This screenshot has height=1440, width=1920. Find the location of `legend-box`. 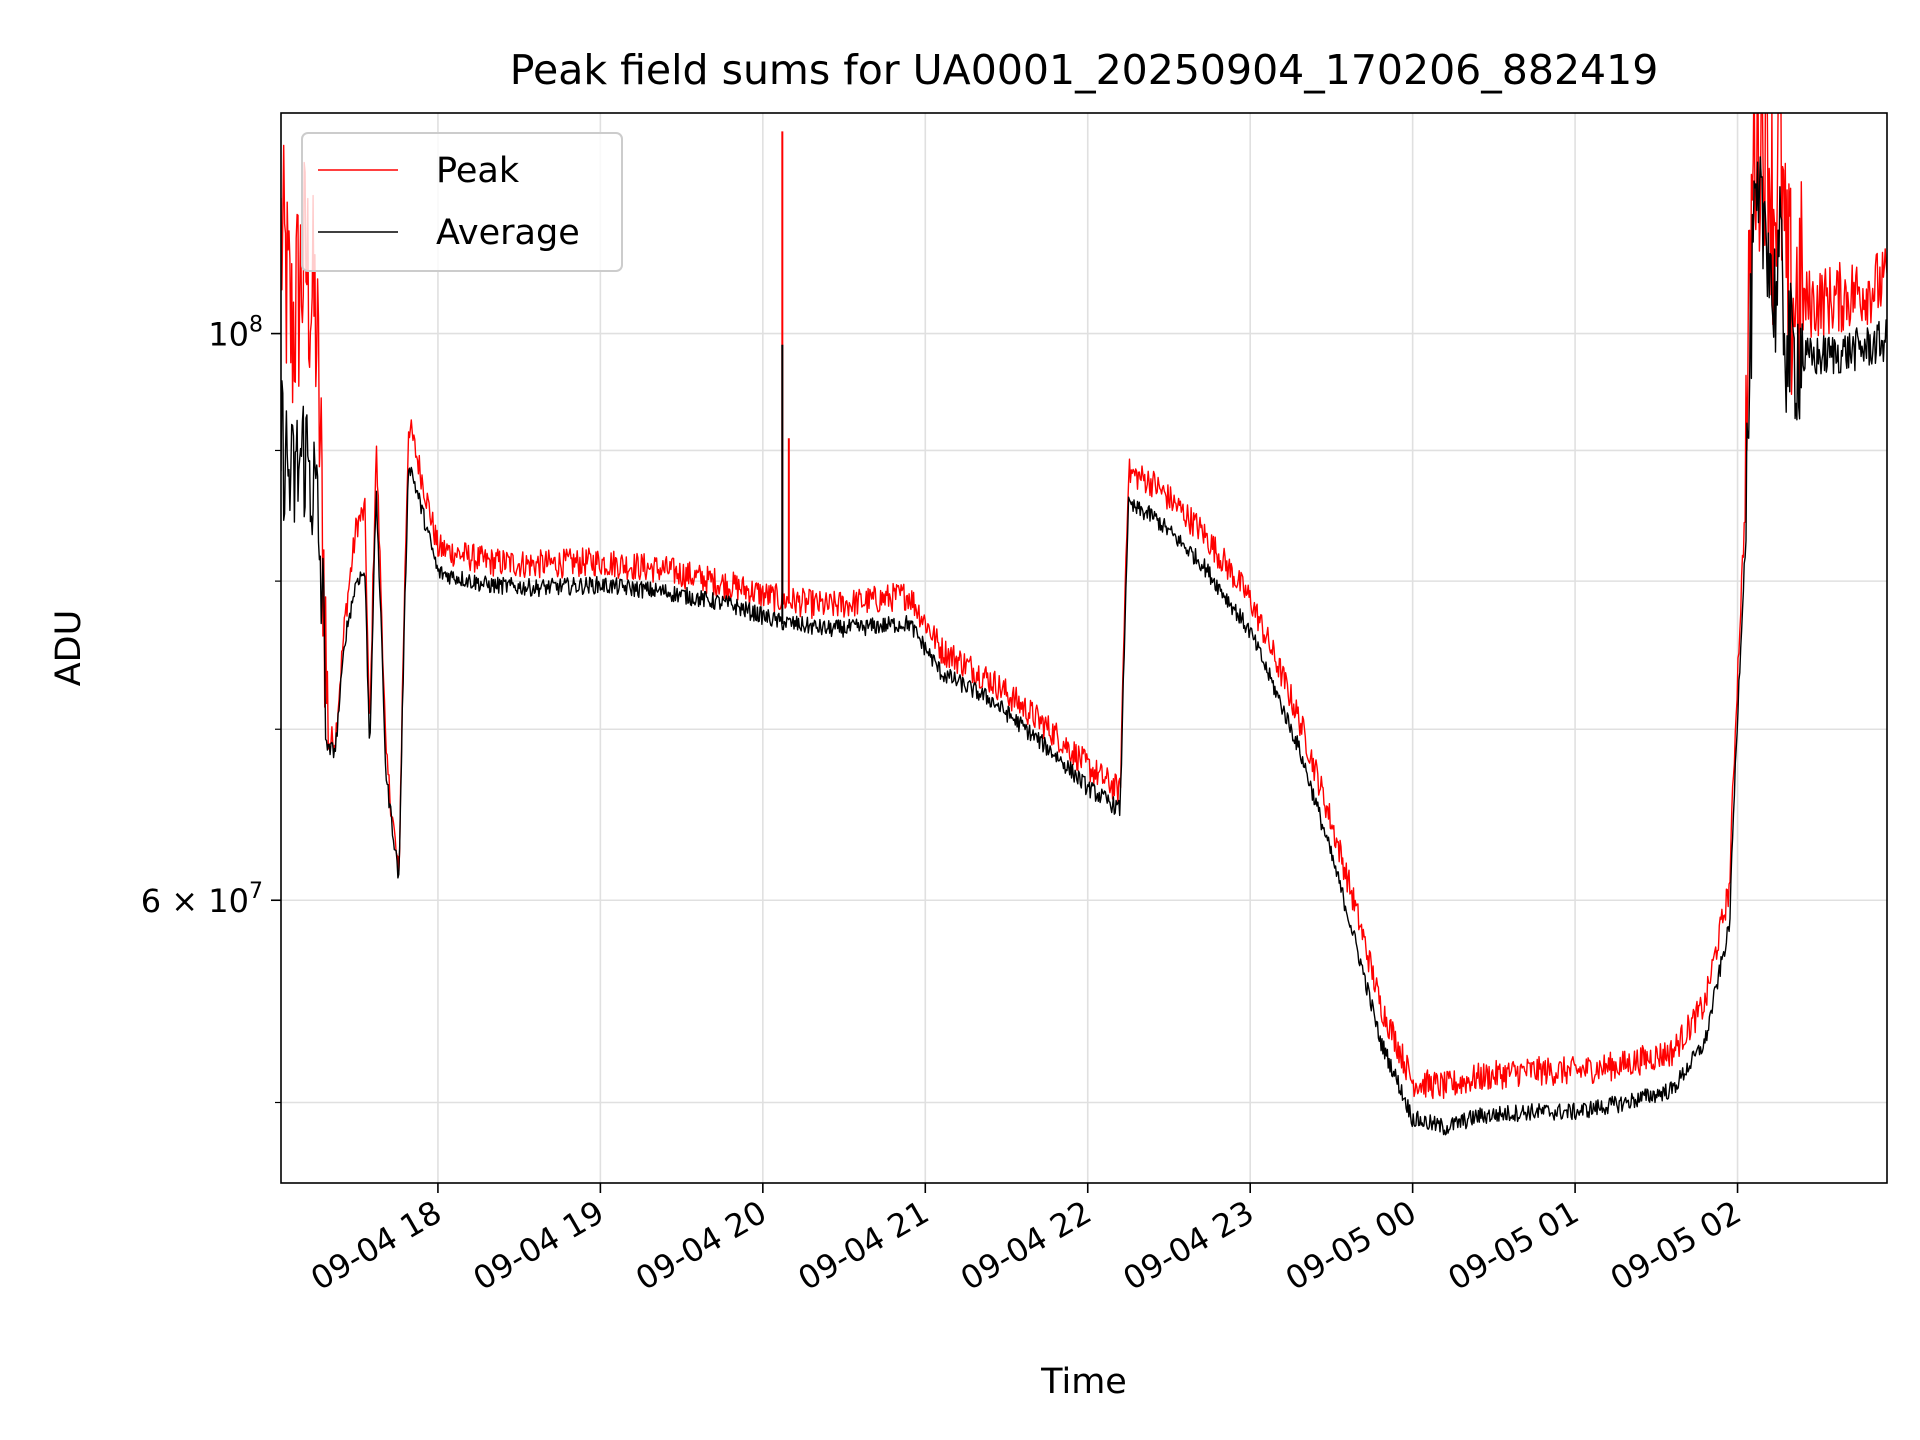

legend-box is located at coordinates (462, 202).